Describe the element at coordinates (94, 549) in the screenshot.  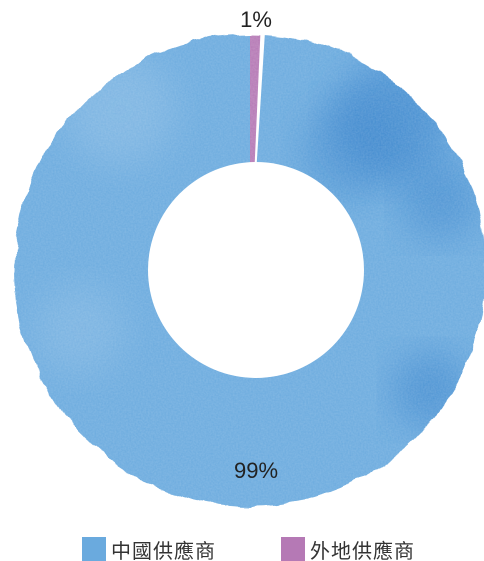
I see `legend-swatch-china` at that location.